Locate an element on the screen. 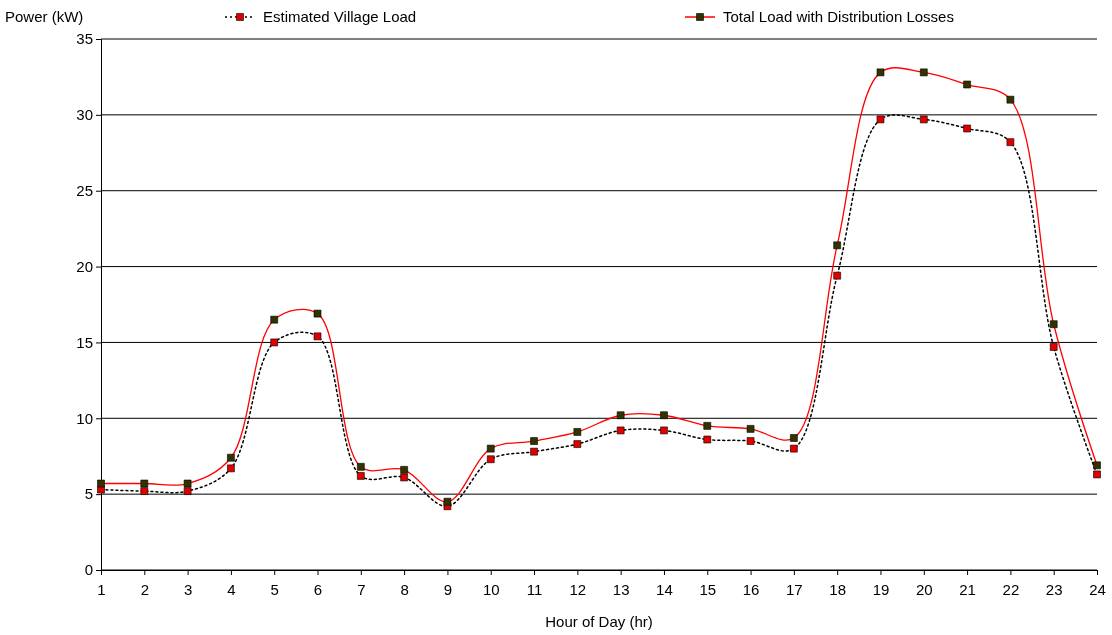 This screenshot has width=1112, height=635. x-tick-label: 10 is located at coordinates (491, 589).